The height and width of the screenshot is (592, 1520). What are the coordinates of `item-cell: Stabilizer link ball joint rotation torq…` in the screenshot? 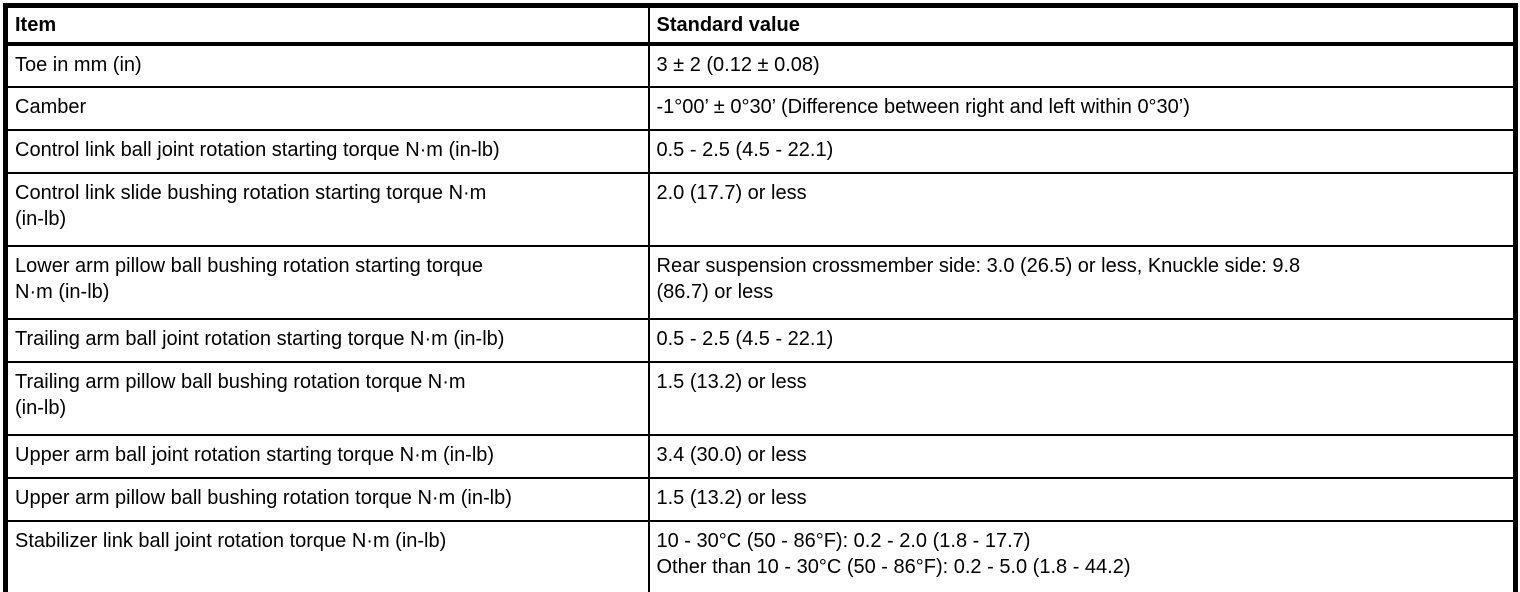 It's located at (327, 556).